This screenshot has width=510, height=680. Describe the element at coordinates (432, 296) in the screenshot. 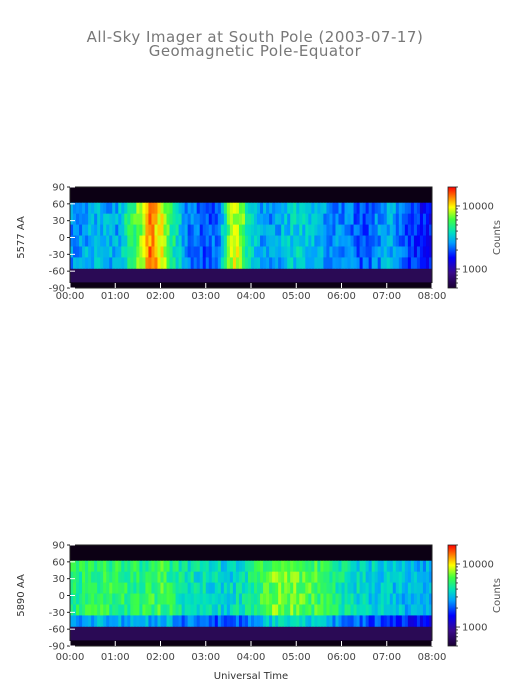

I see `x-tick-label: 08:00` at that location.